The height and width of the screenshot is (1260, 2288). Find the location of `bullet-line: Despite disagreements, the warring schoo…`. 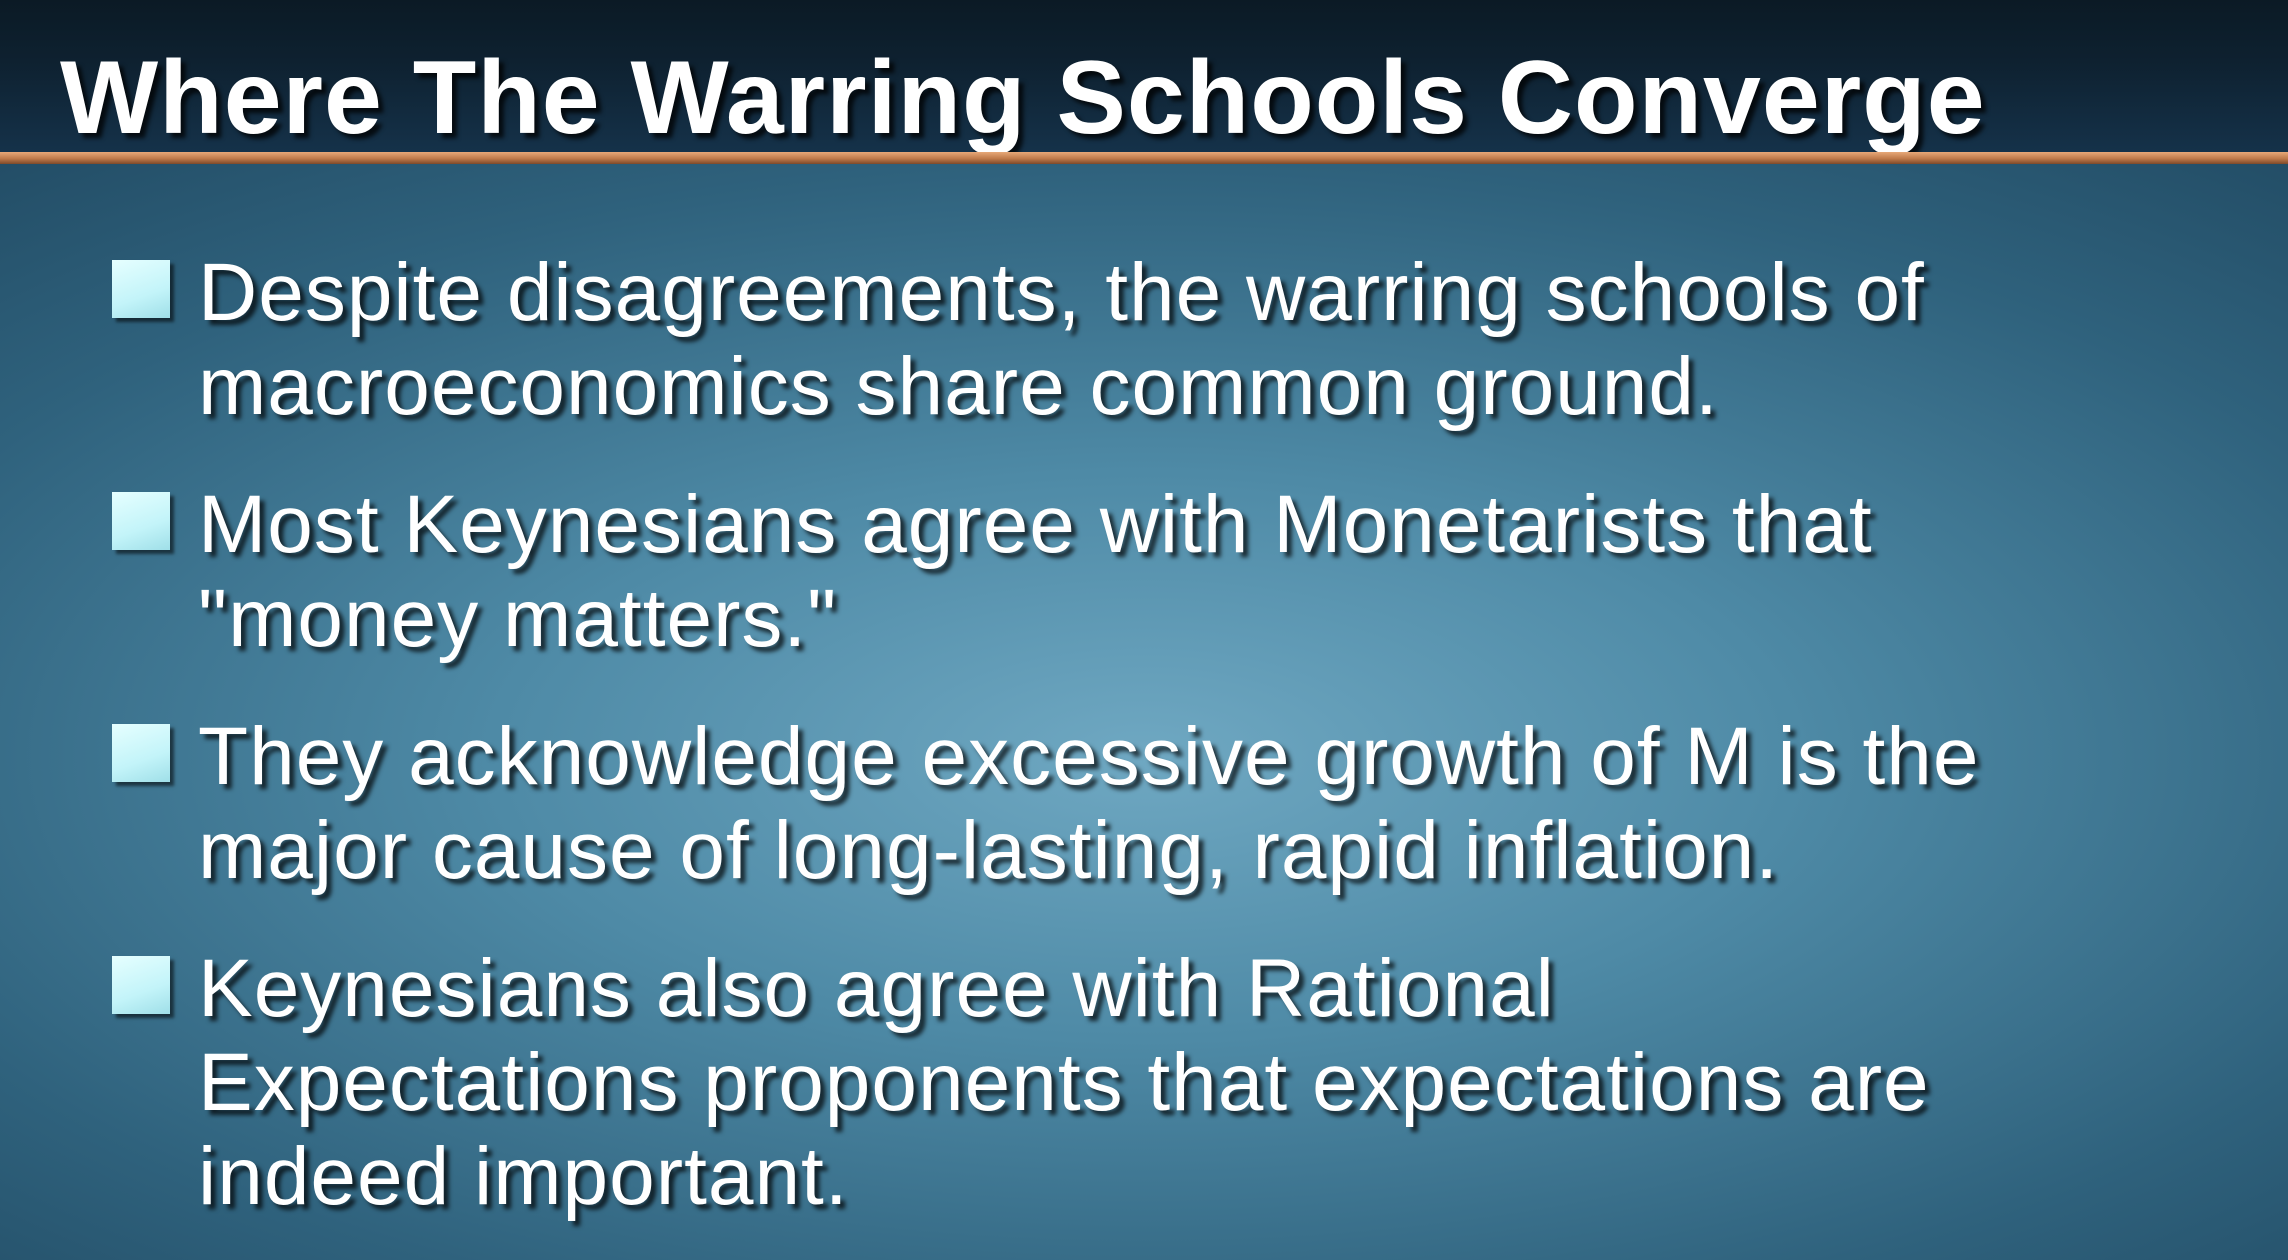

bullet-line: Despite disagreements, the warring schoo… is located at coordinates (1061, 292).